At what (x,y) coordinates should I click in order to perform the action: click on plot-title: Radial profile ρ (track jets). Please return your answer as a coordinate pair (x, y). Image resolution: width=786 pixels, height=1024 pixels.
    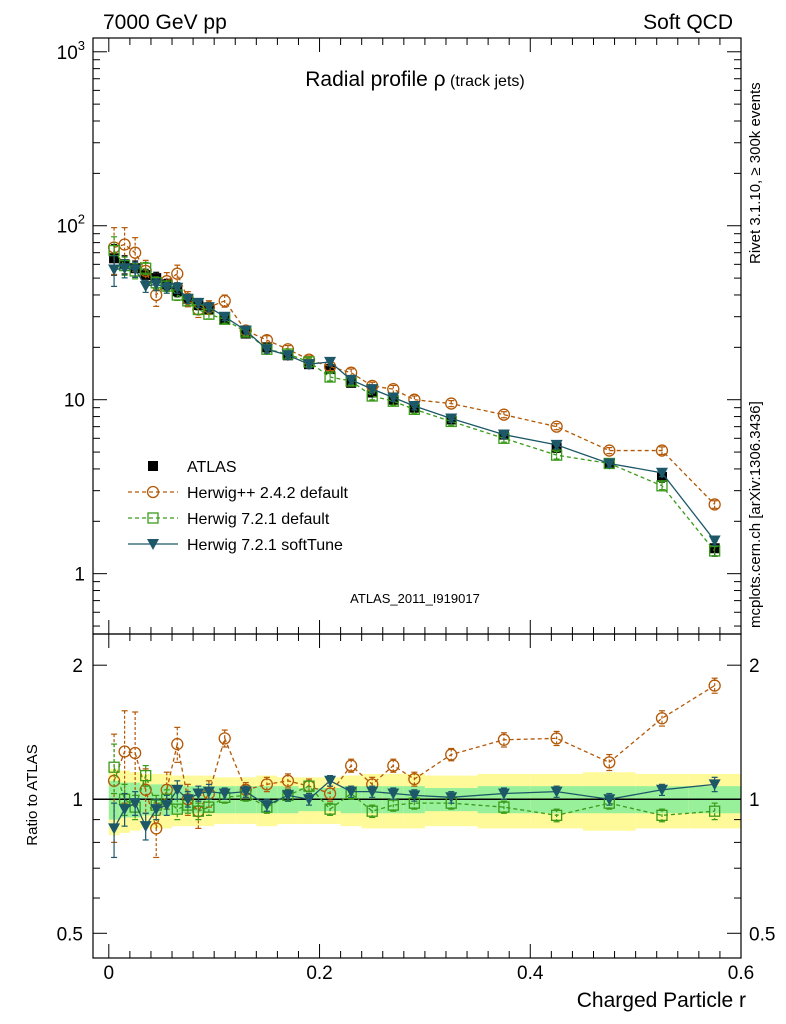
    Looking at the image, I should click on (414, 79).